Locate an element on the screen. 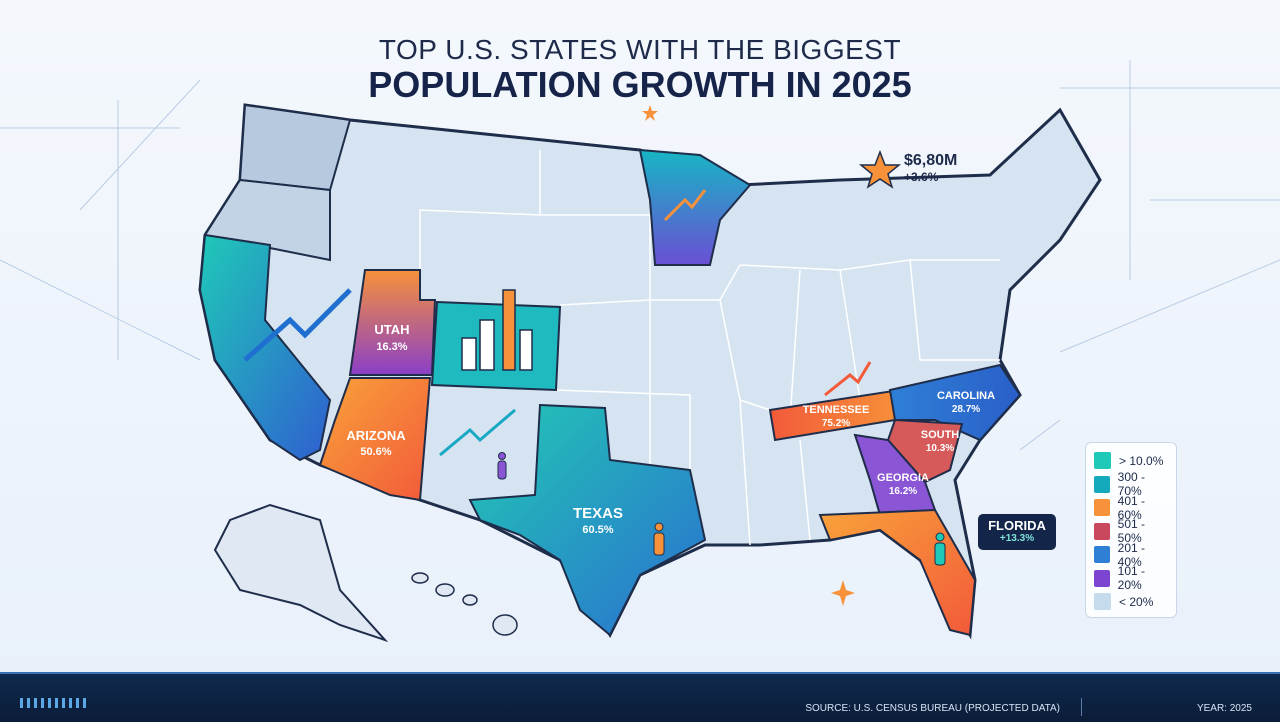 The image size is (1280, 722). legend-item: 401 - 60% is located at coordinates (1131, 507).